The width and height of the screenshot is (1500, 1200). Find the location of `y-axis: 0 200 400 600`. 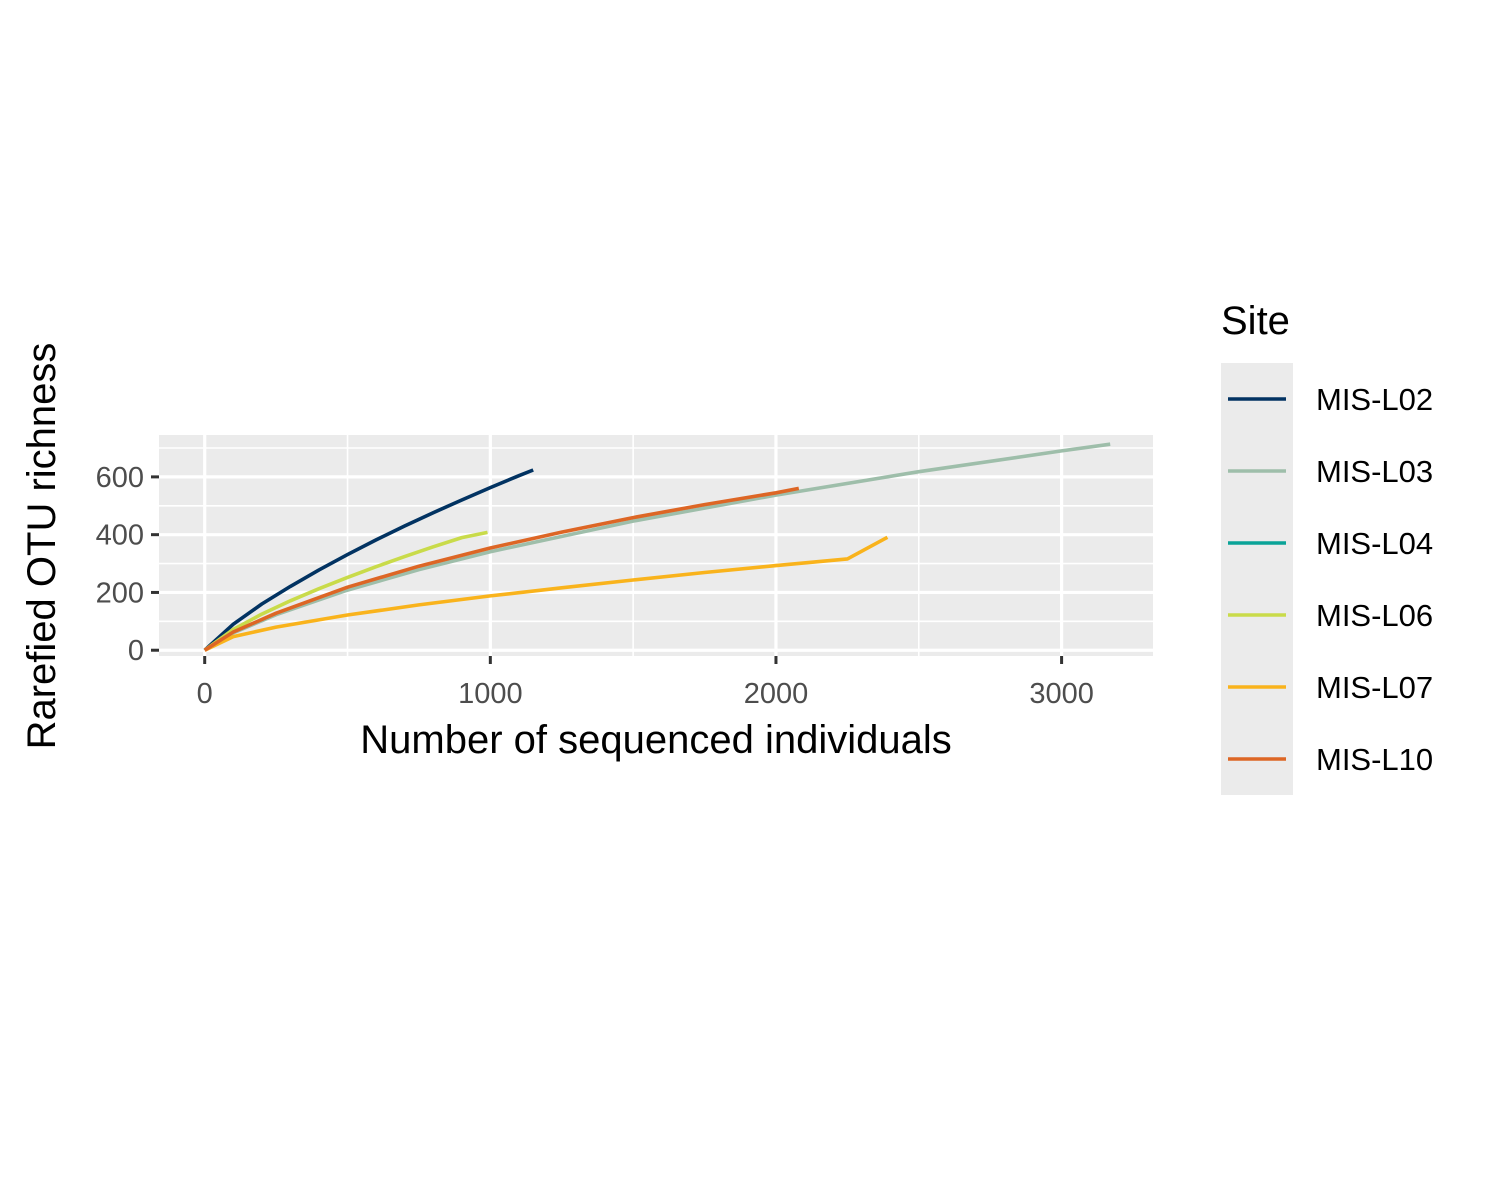

y-axis: 0 200 400 600 is located at coordinates (127, 564).